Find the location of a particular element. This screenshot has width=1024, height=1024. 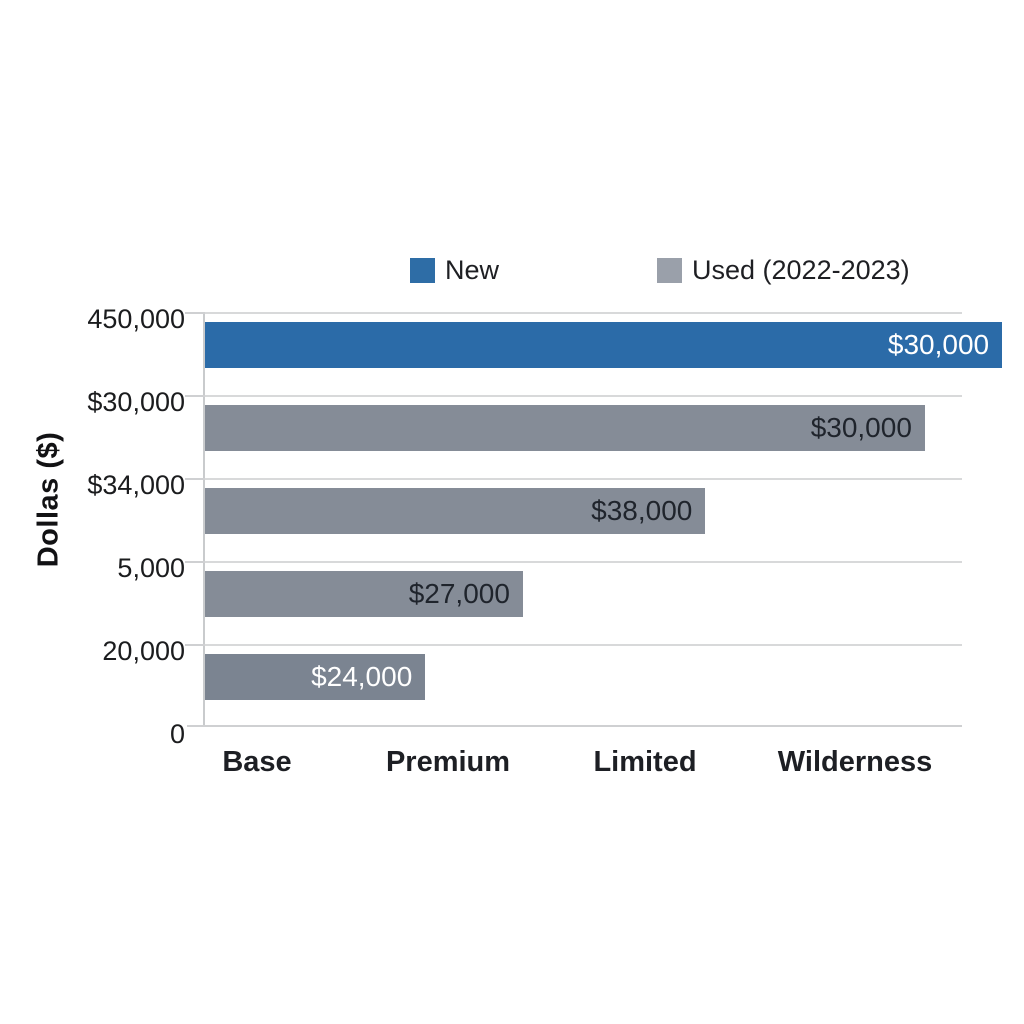

bar-value-label: $38,000 is located at coordinates (642, 510).